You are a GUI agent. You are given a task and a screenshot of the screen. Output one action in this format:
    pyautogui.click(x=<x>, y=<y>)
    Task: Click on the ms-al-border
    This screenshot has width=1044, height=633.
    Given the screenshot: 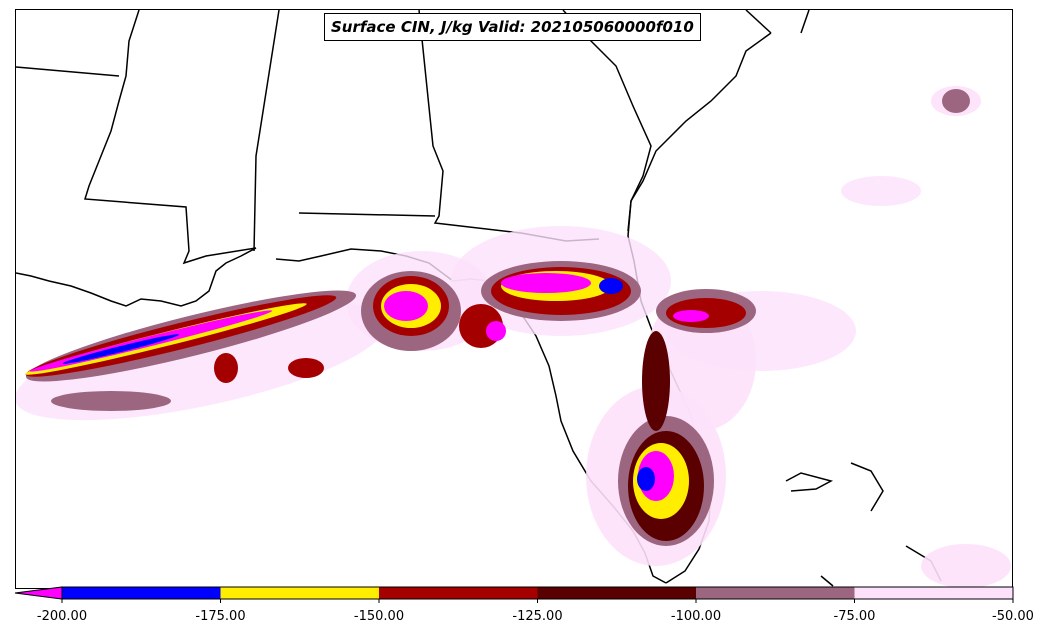 What is the action you would take?
    pyautogui.click(x=266, y=131)
    